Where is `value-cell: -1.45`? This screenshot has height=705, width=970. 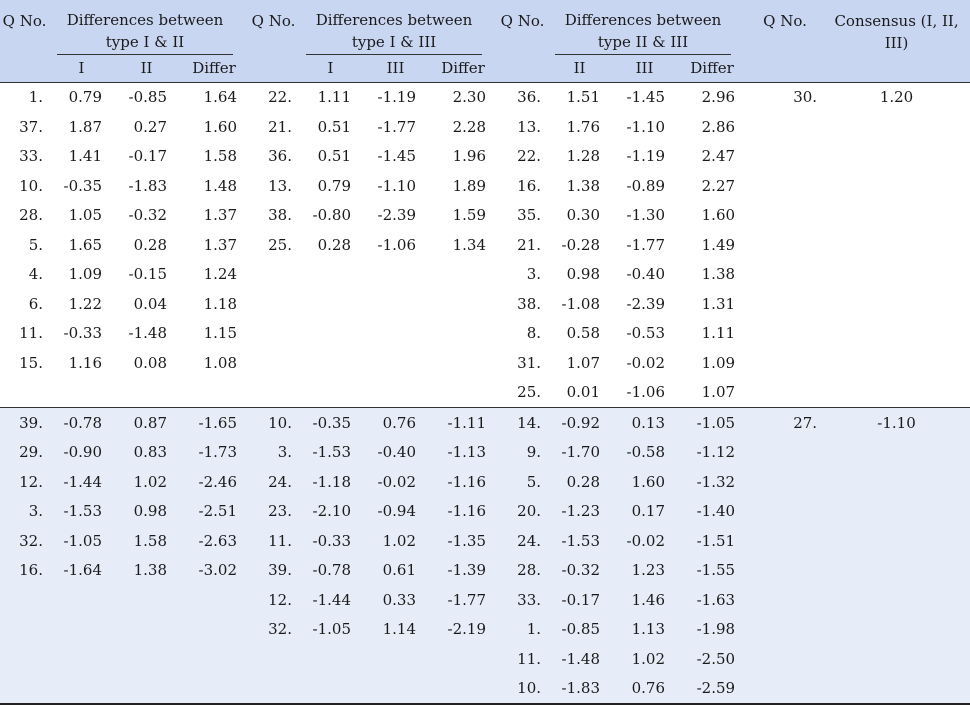 value-cell: -1.45 is located at coordinates (395, 156).